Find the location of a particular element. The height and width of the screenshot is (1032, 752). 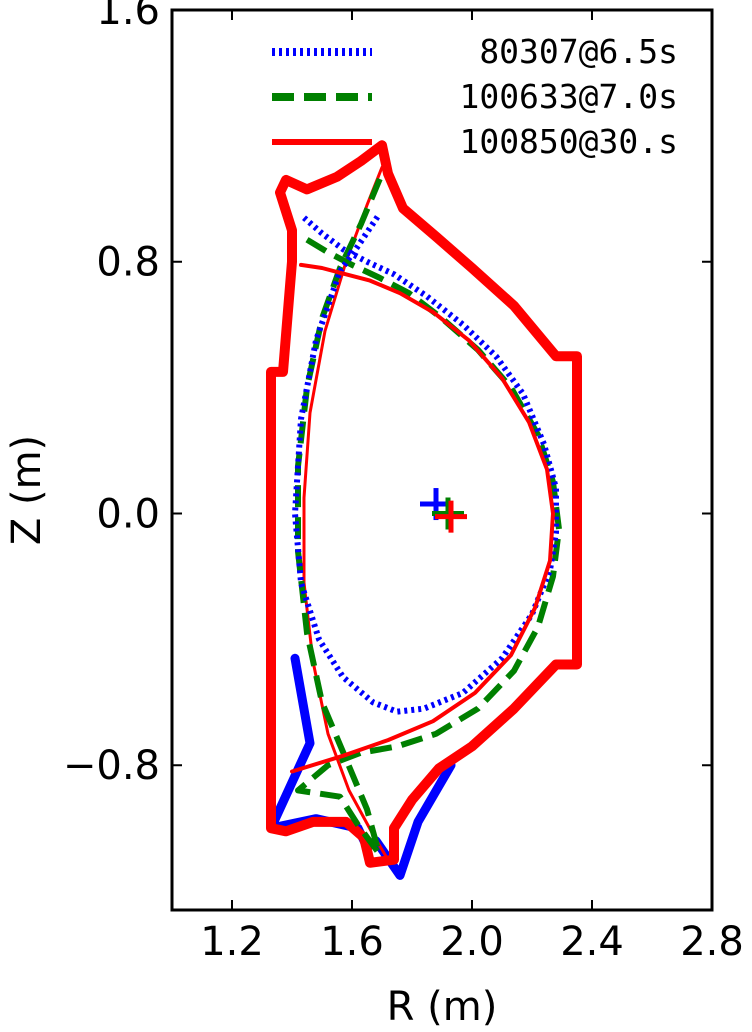

x-tick-label: 1.6 is located at coordinates (352, 942).